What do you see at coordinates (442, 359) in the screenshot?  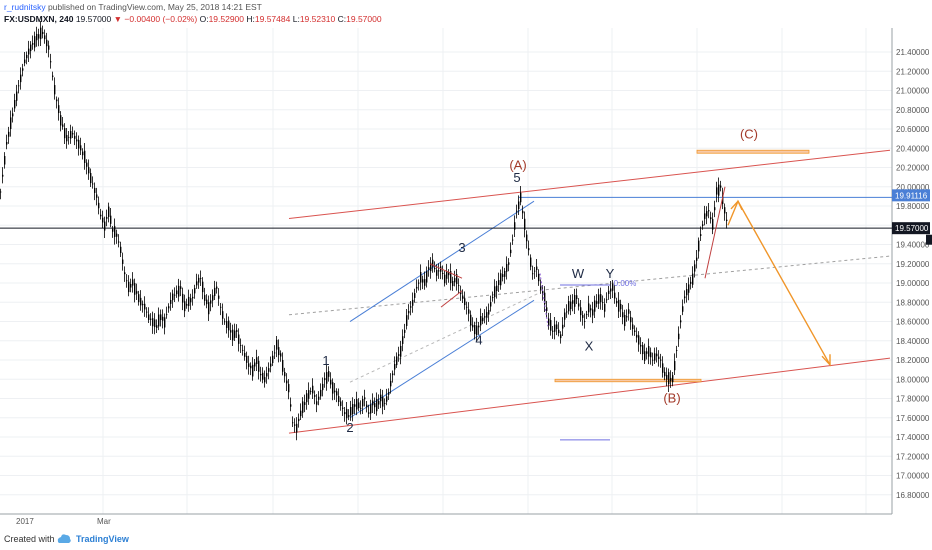 I see `channel-blue-lower` at bounding box center [442, 359].